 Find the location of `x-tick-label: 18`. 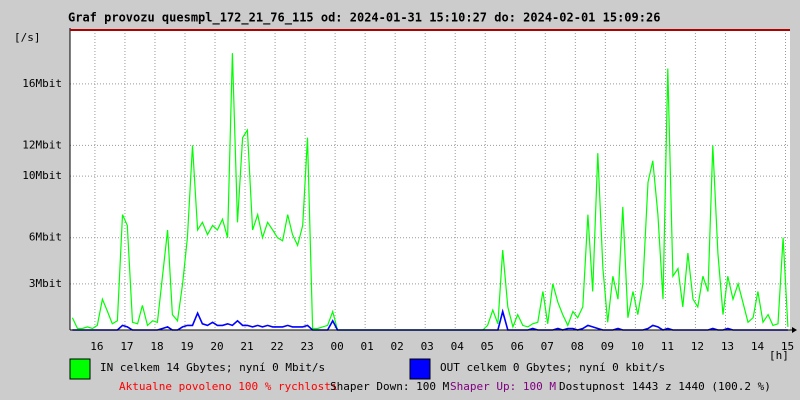

x-tick-label: 18 is located at coordinates (156, 346).